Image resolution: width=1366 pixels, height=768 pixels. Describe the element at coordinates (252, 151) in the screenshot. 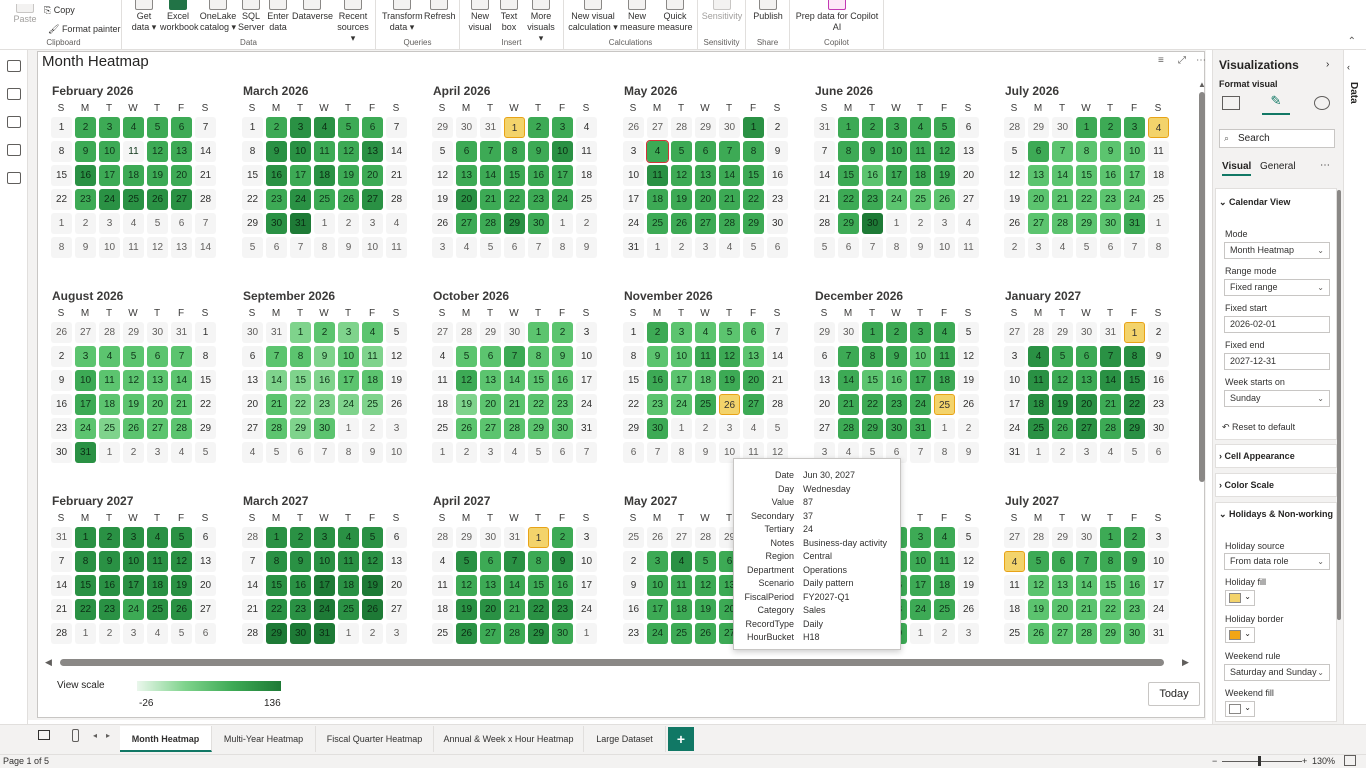

I see `day-cell: 8` at that location.